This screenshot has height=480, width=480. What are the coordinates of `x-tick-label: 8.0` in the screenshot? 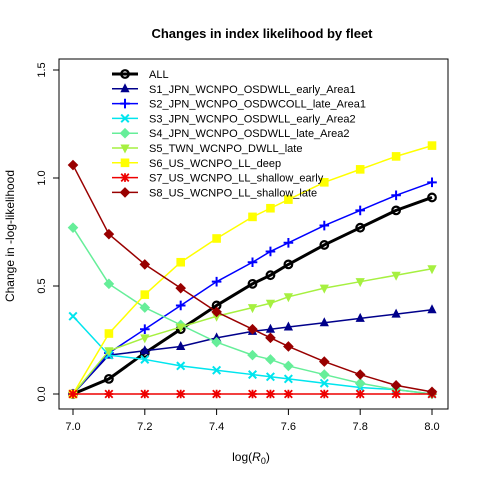 It's located at (431, 427).